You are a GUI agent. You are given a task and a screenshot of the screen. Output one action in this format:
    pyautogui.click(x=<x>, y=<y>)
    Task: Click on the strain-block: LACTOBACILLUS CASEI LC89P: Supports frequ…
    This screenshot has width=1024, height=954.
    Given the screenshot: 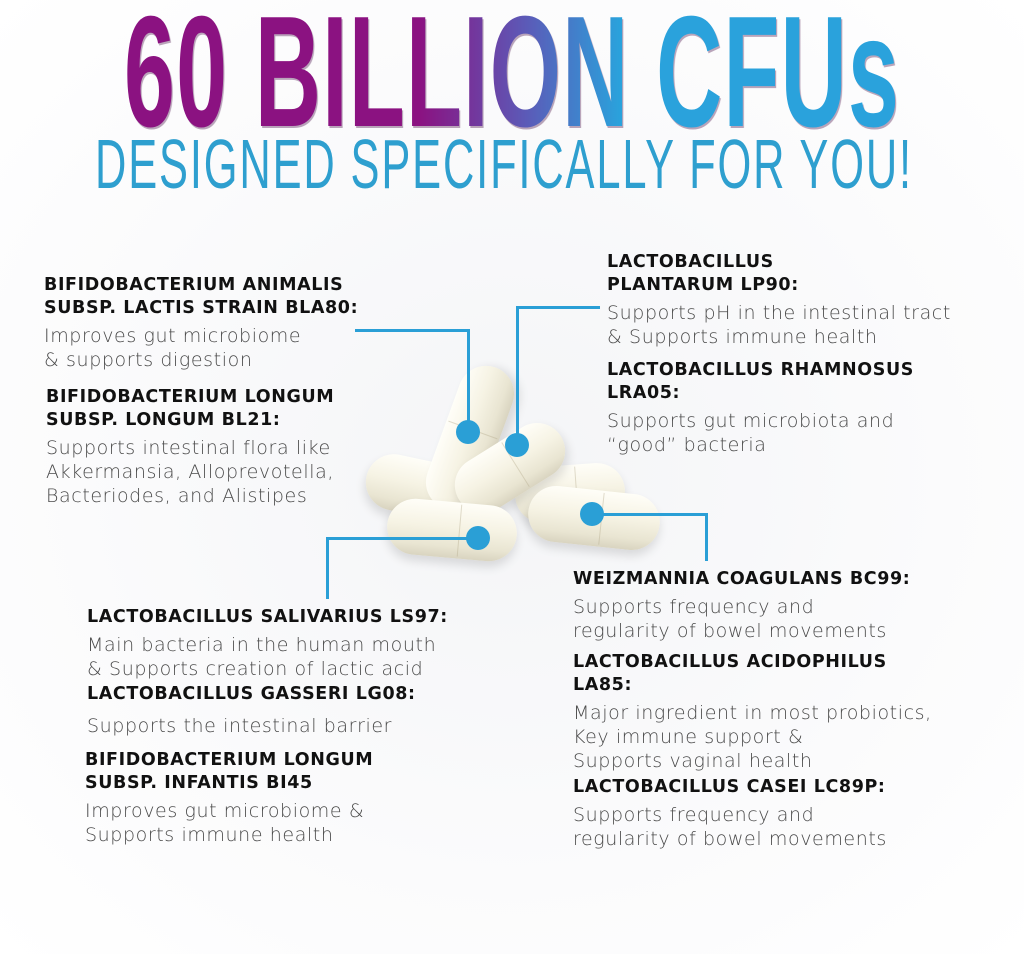 What is the action you would take?
    pyautogui.click(x=730, y=813)
    